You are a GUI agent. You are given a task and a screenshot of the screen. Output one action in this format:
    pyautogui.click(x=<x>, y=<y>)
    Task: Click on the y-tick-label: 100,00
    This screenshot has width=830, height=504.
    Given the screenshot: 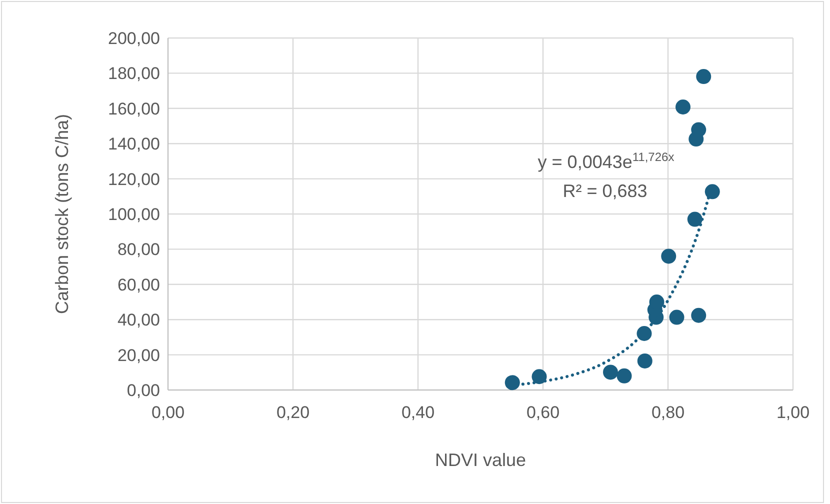 What is the action you would take?
    pyautogui.click(x=134, y=214)
    